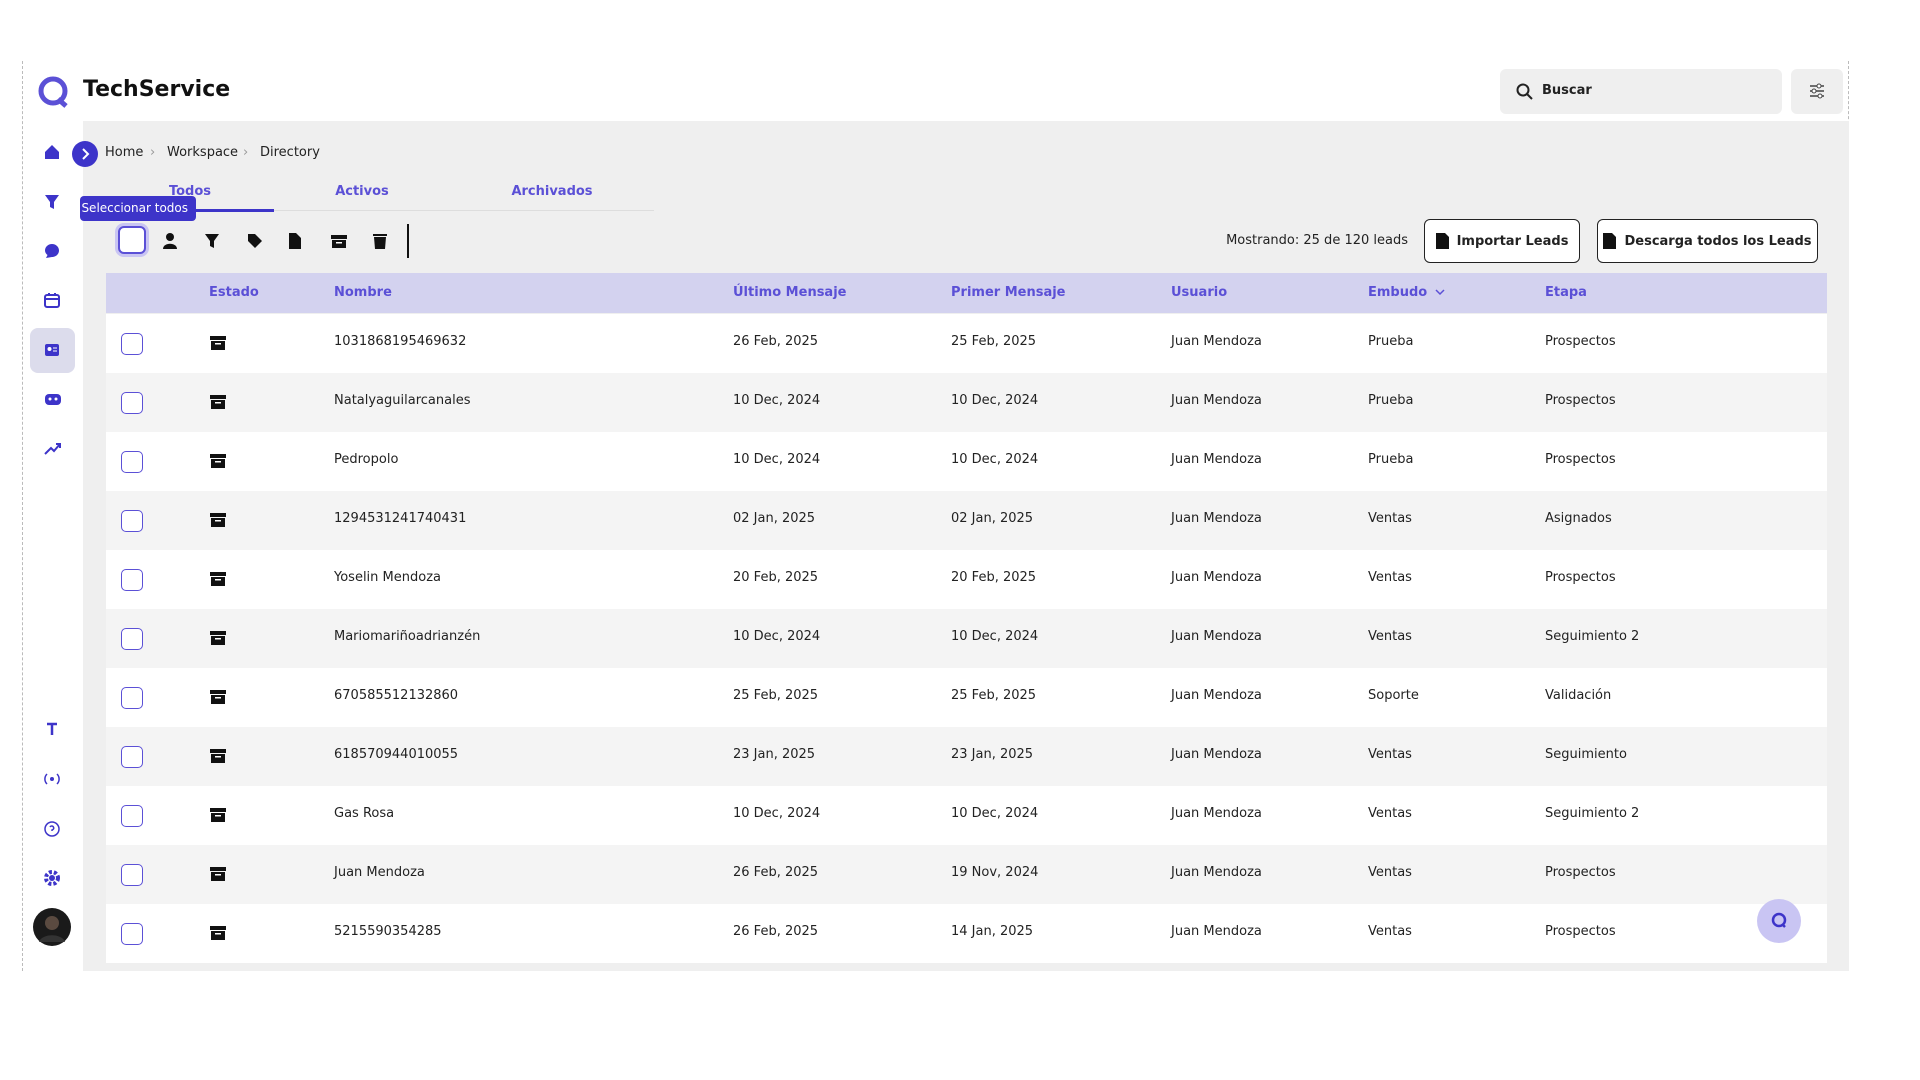 The image size is (1920, 1080). I want to click on column-header: Usuario, so click(1199, 292).